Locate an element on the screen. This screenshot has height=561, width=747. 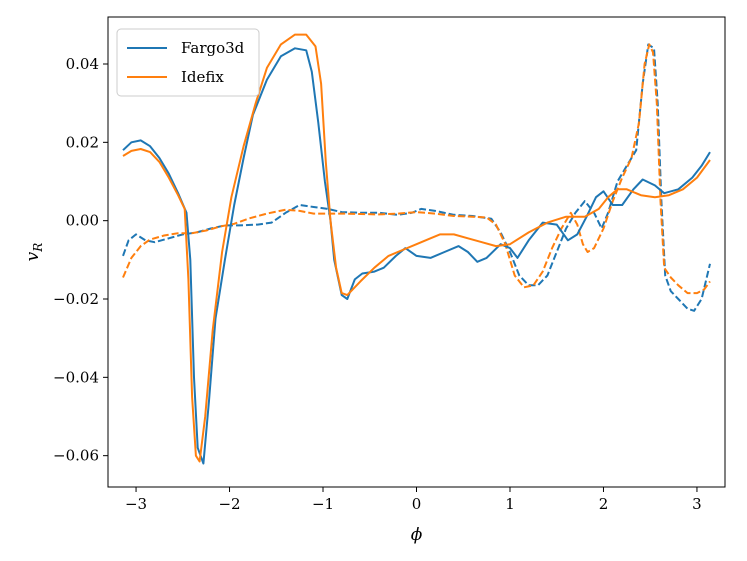
x-ticks: −3 −2 −1 0 1 2 3 is located at coordinates (413, 500).